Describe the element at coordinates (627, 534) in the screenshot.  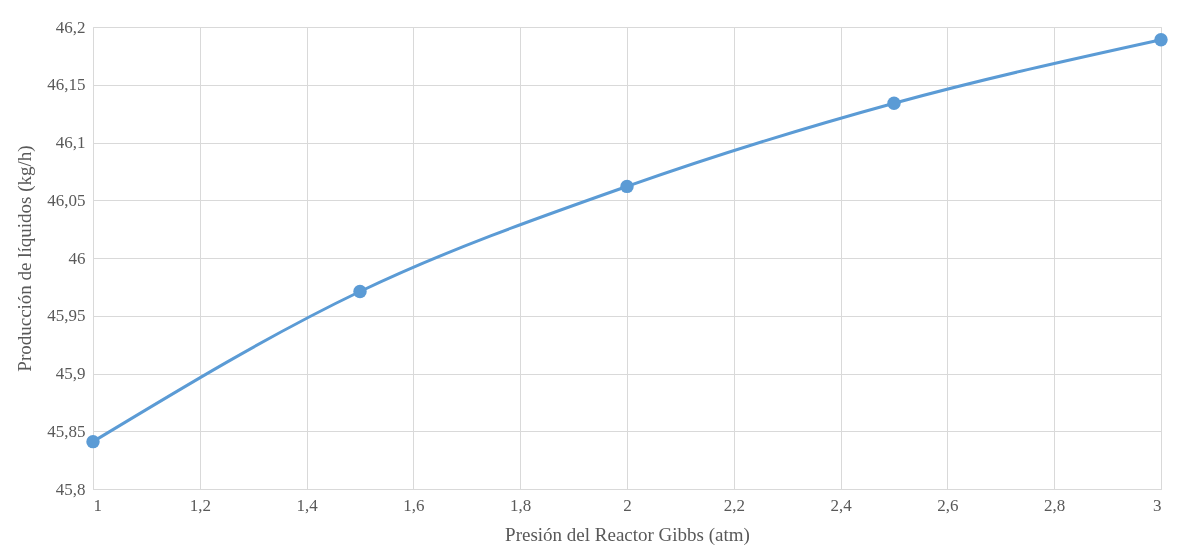
I see `x-axis-title: Presión del Reactor Gibbs (atm)` at that location.